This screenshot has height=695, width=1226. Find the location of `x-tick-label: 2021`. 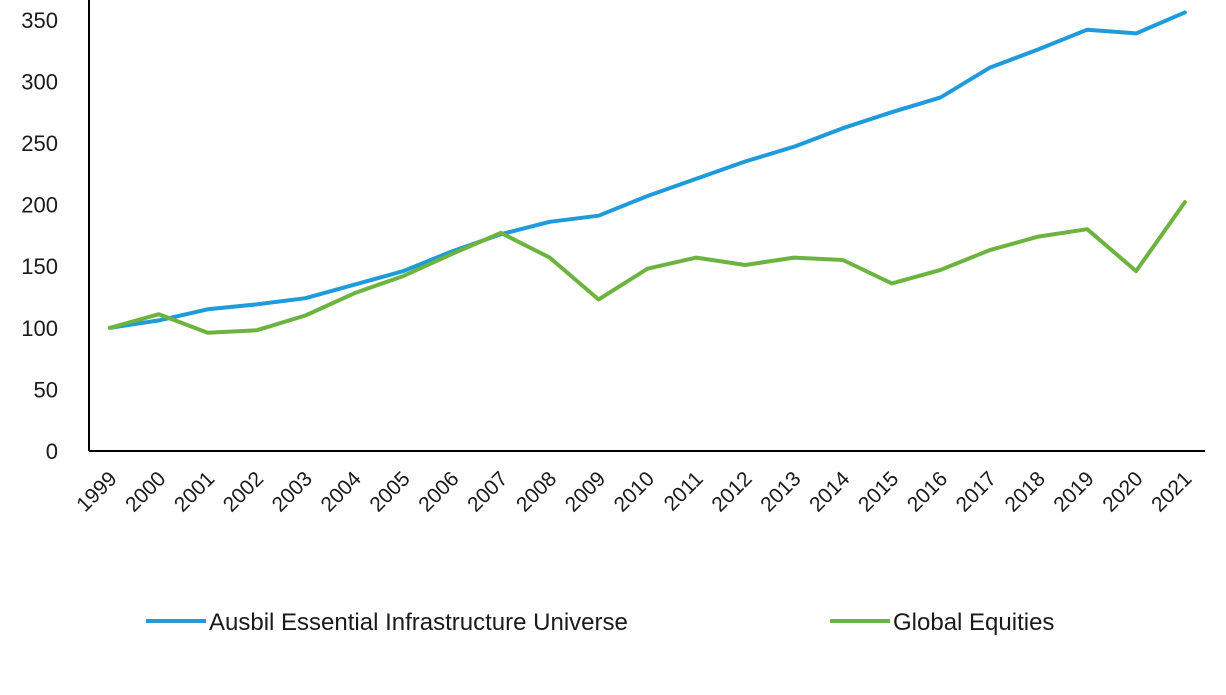

x-tick-label: 2021 is located at coordinates (1171, 491).